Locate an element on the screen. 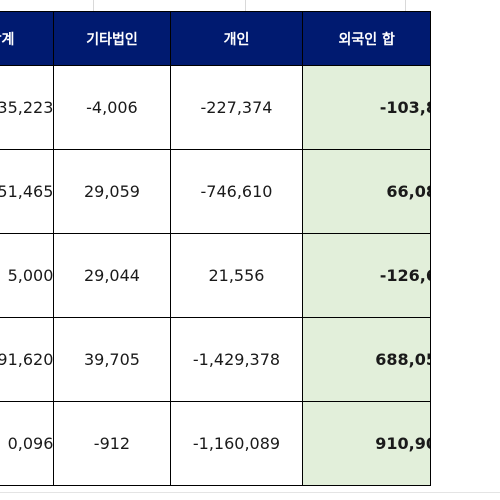 The width and height of the screenshot is (500, 500). cell-foreign-value: 910,90 is located at coordinates (402, 443).